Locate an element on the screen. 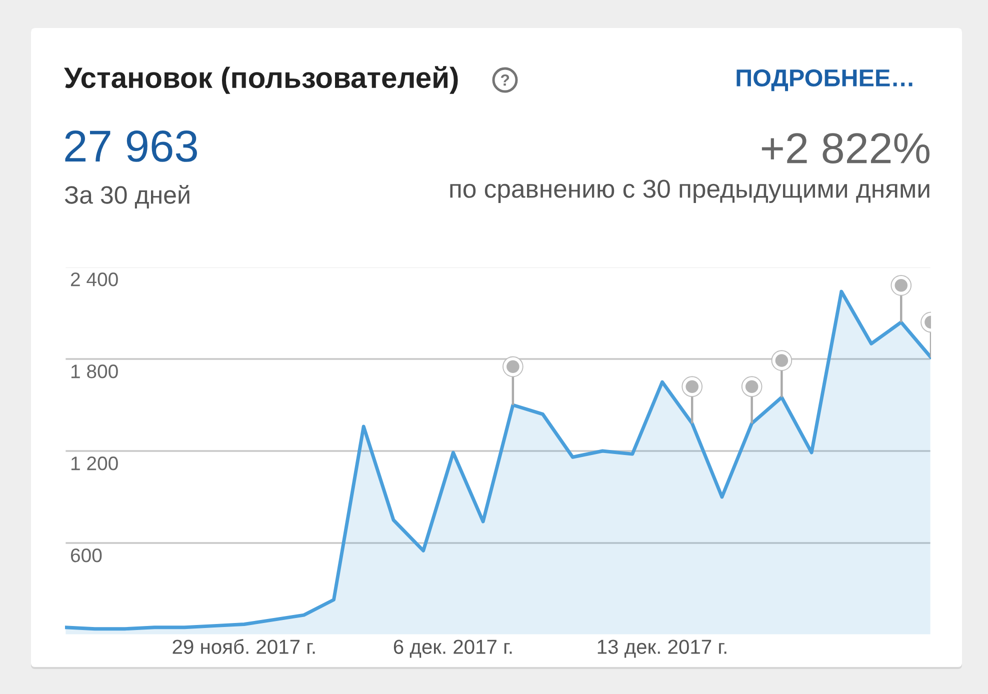  x-tick-label: 6 дек. 2017 г. is located at coordinates (453, 649).